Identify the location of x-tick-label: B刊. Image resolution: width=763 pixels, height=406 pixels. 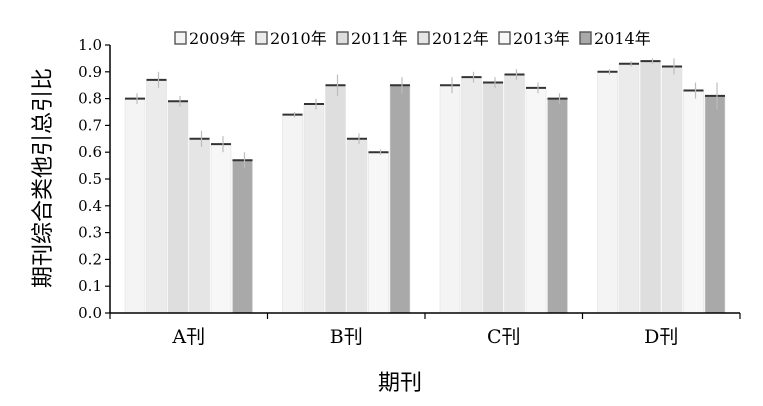
(346, 337).